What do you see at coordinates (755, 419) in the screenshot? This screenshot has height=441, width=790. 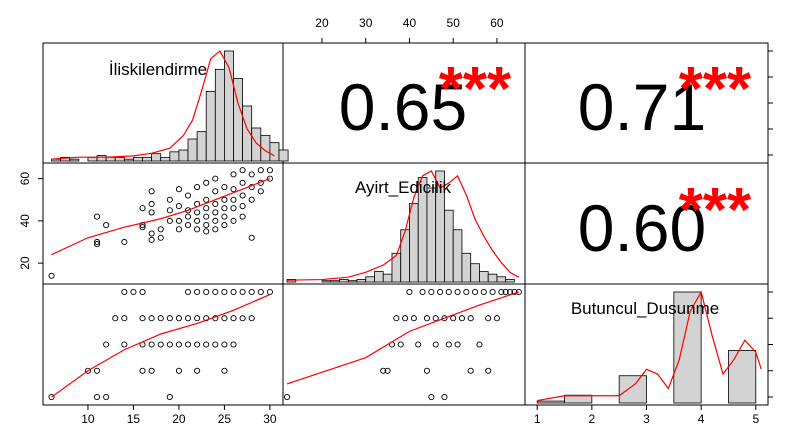 I see `x-tick-label-butuncul: 5` at bounding box center [755, 419].